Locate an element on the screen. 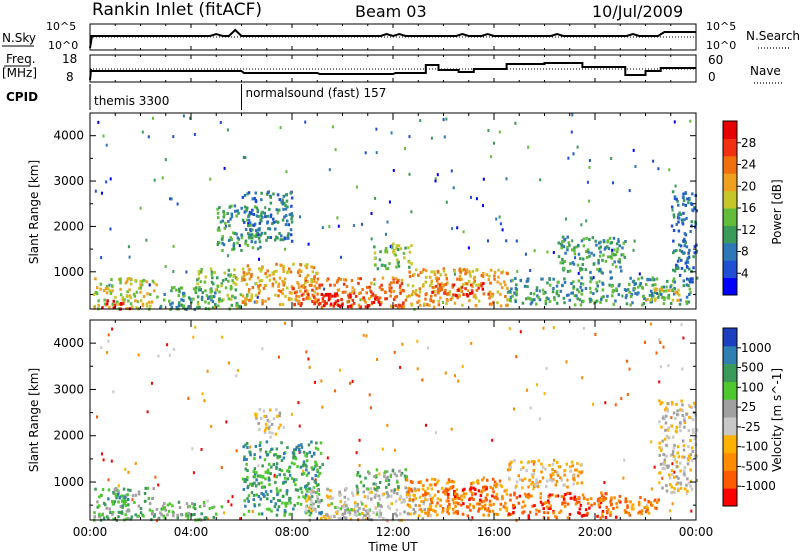 The image size is (800, 554). power-ylabel: Slant Range [km] is located at coordinates (34, 212).